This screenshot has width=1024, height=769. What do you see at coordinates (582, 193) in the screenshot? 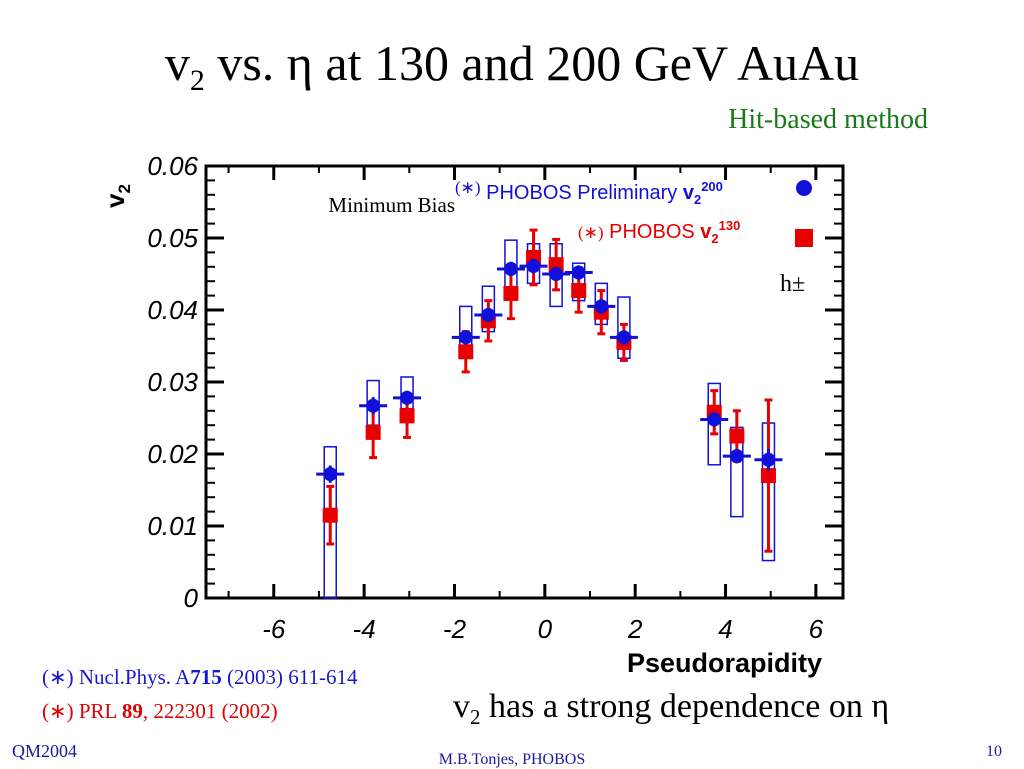
I see `legend-200-text: PHOBOS Preliminary` at bounding box center [582, 193].